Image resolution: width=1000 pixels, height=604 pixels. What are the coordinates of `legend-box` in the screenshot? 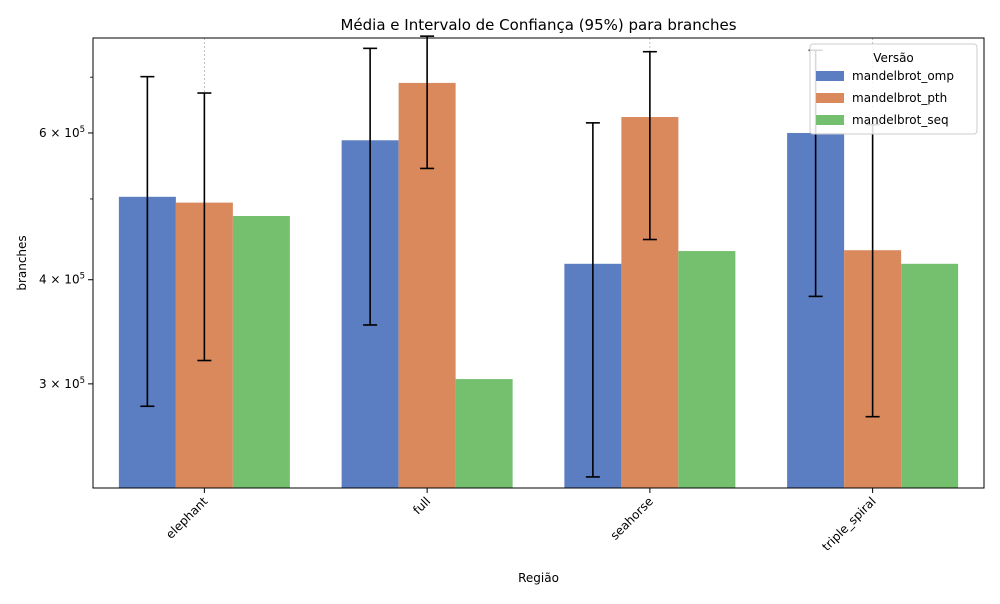 It's located at (893, 89).